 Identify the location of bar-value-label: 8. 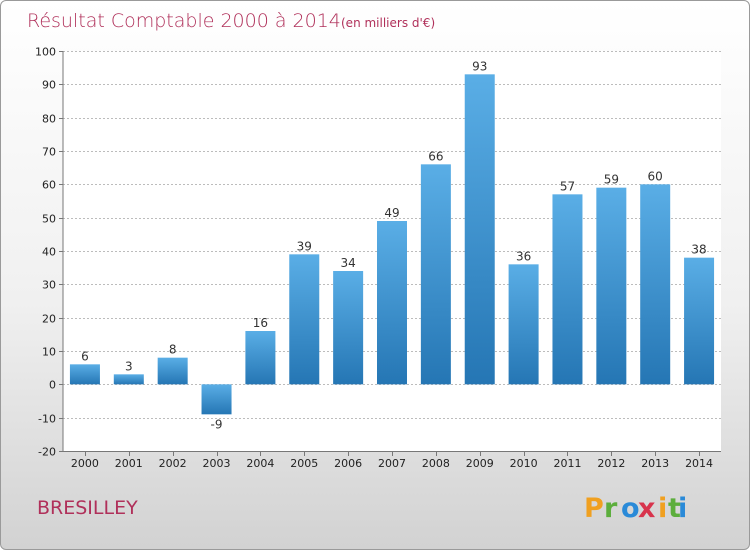
(173, 350).